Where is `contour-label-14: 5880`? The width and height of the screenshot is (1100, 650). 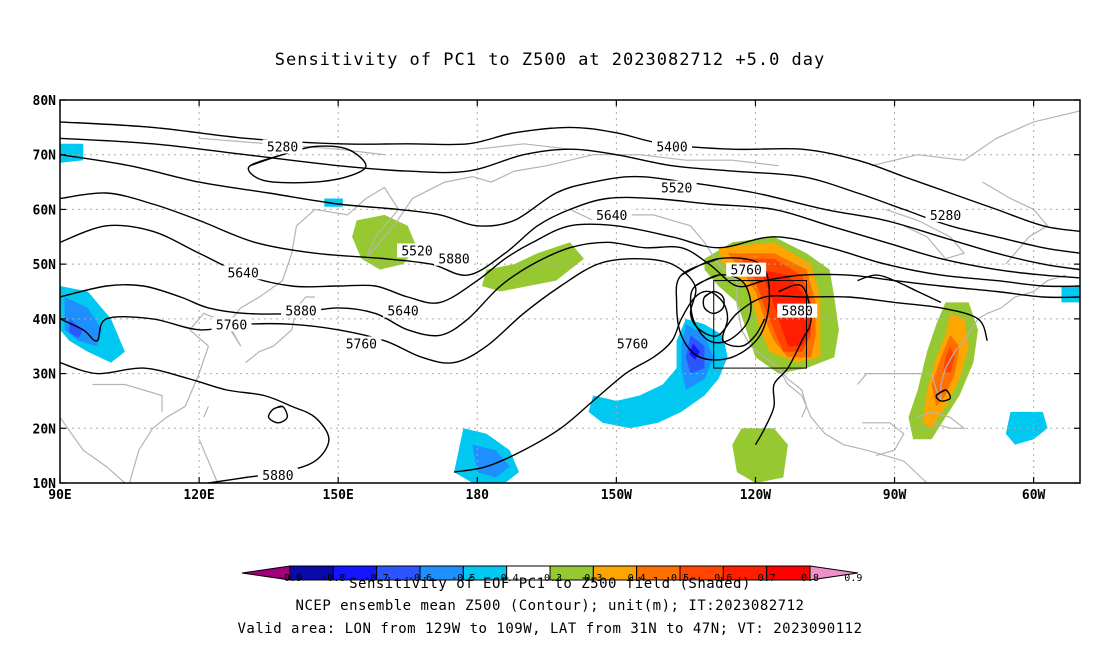
contour-label-14: 5880 is located at coordinates (453, 260).